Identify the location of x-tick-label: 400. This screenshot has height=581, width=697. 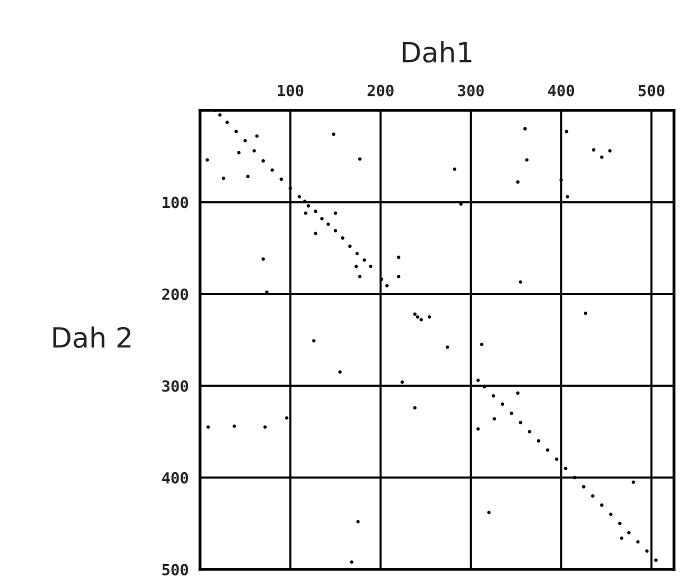
(561, 90).